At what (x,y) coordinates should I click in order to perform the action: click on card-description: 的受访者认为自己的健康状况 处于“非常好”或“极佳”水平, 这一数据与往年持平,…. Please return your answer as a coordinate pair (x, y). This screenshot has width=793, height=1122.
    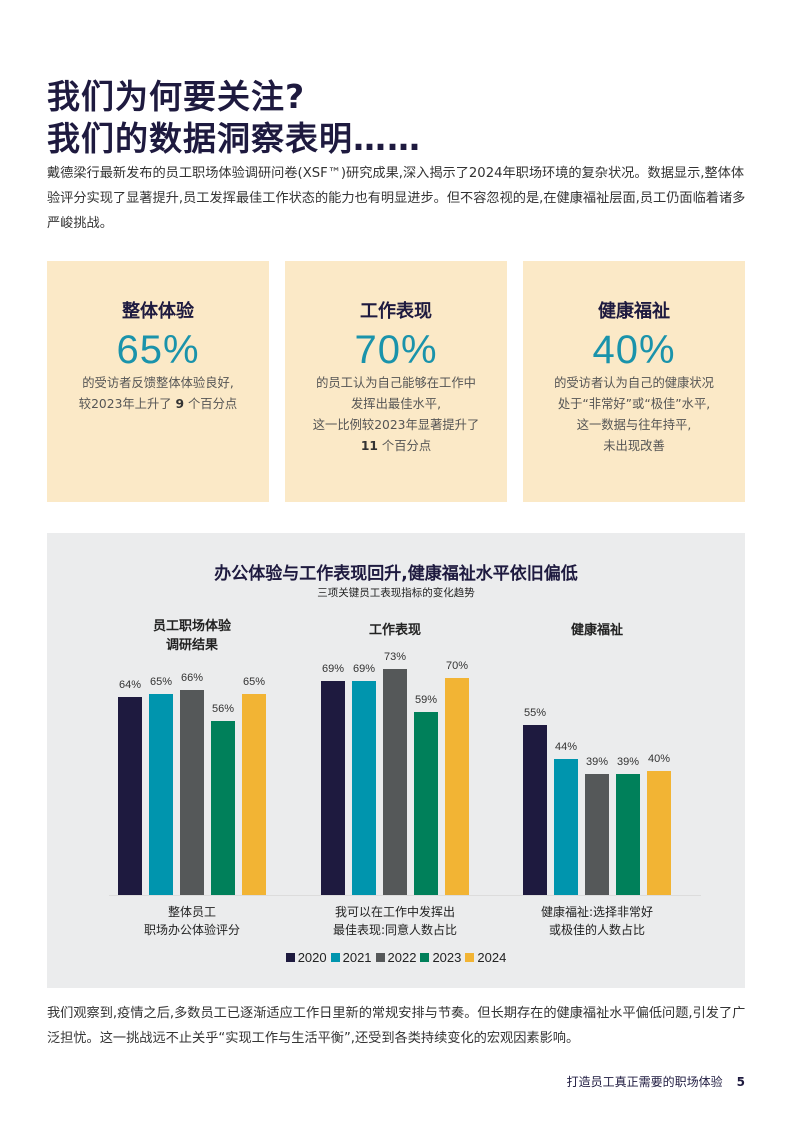
    Looking at the image, I should click on (634, 415).